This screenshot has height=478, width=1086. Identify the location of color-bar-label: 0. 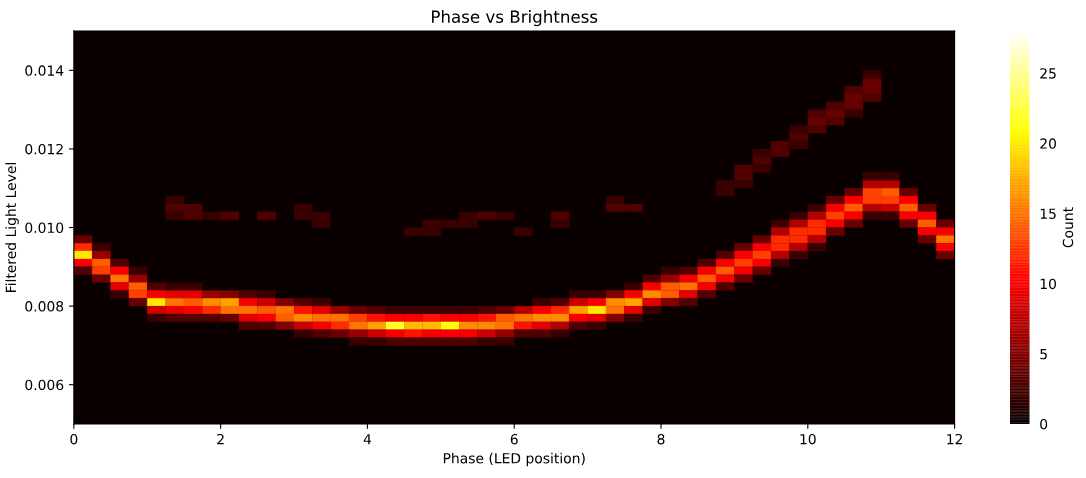
(1044, 424).